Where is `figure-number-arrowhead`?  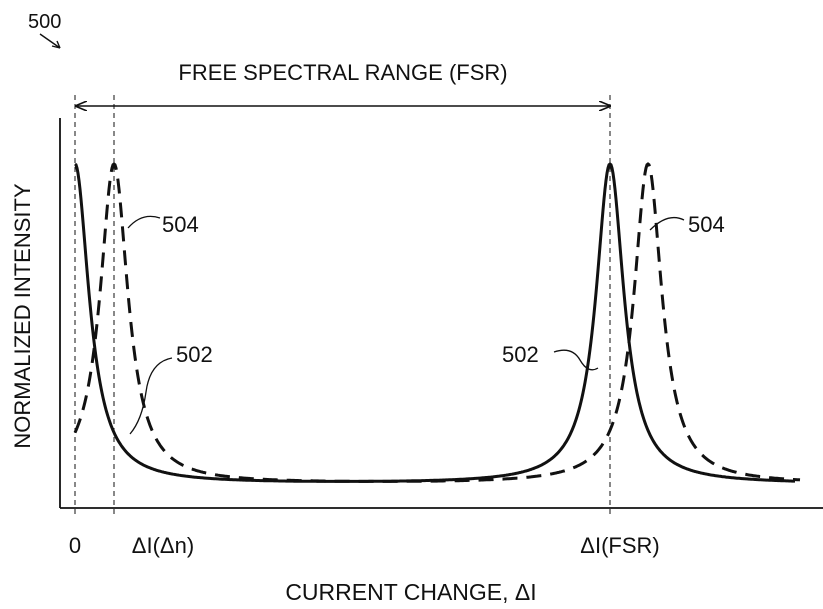 figure-number-arrowhead is located at coordinates (56, 44).